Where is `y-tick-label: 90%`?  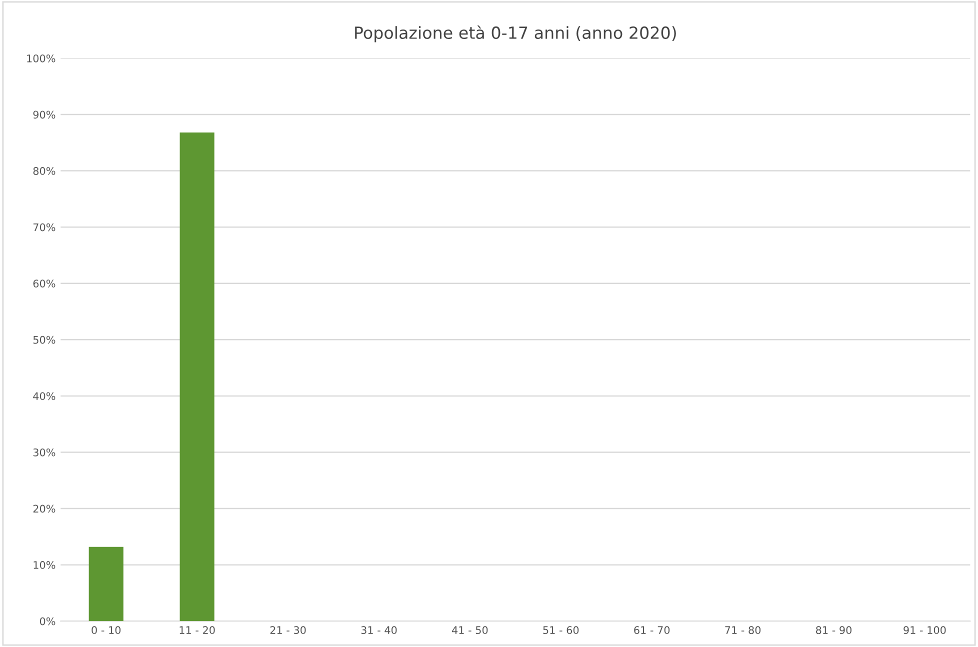 y-tick-label: 90% is located at coordinates (44, 114).